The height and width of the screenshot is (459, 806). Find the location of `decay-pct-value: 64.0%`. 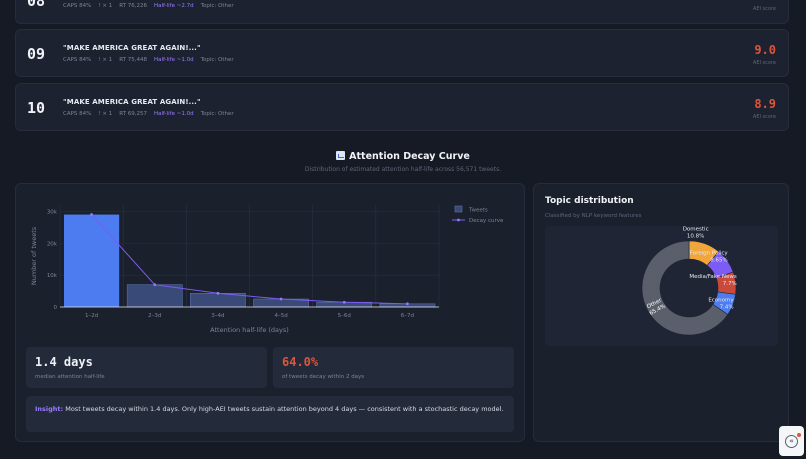

decay-pct-value: 64.0% is located at coordinates (300, 362).